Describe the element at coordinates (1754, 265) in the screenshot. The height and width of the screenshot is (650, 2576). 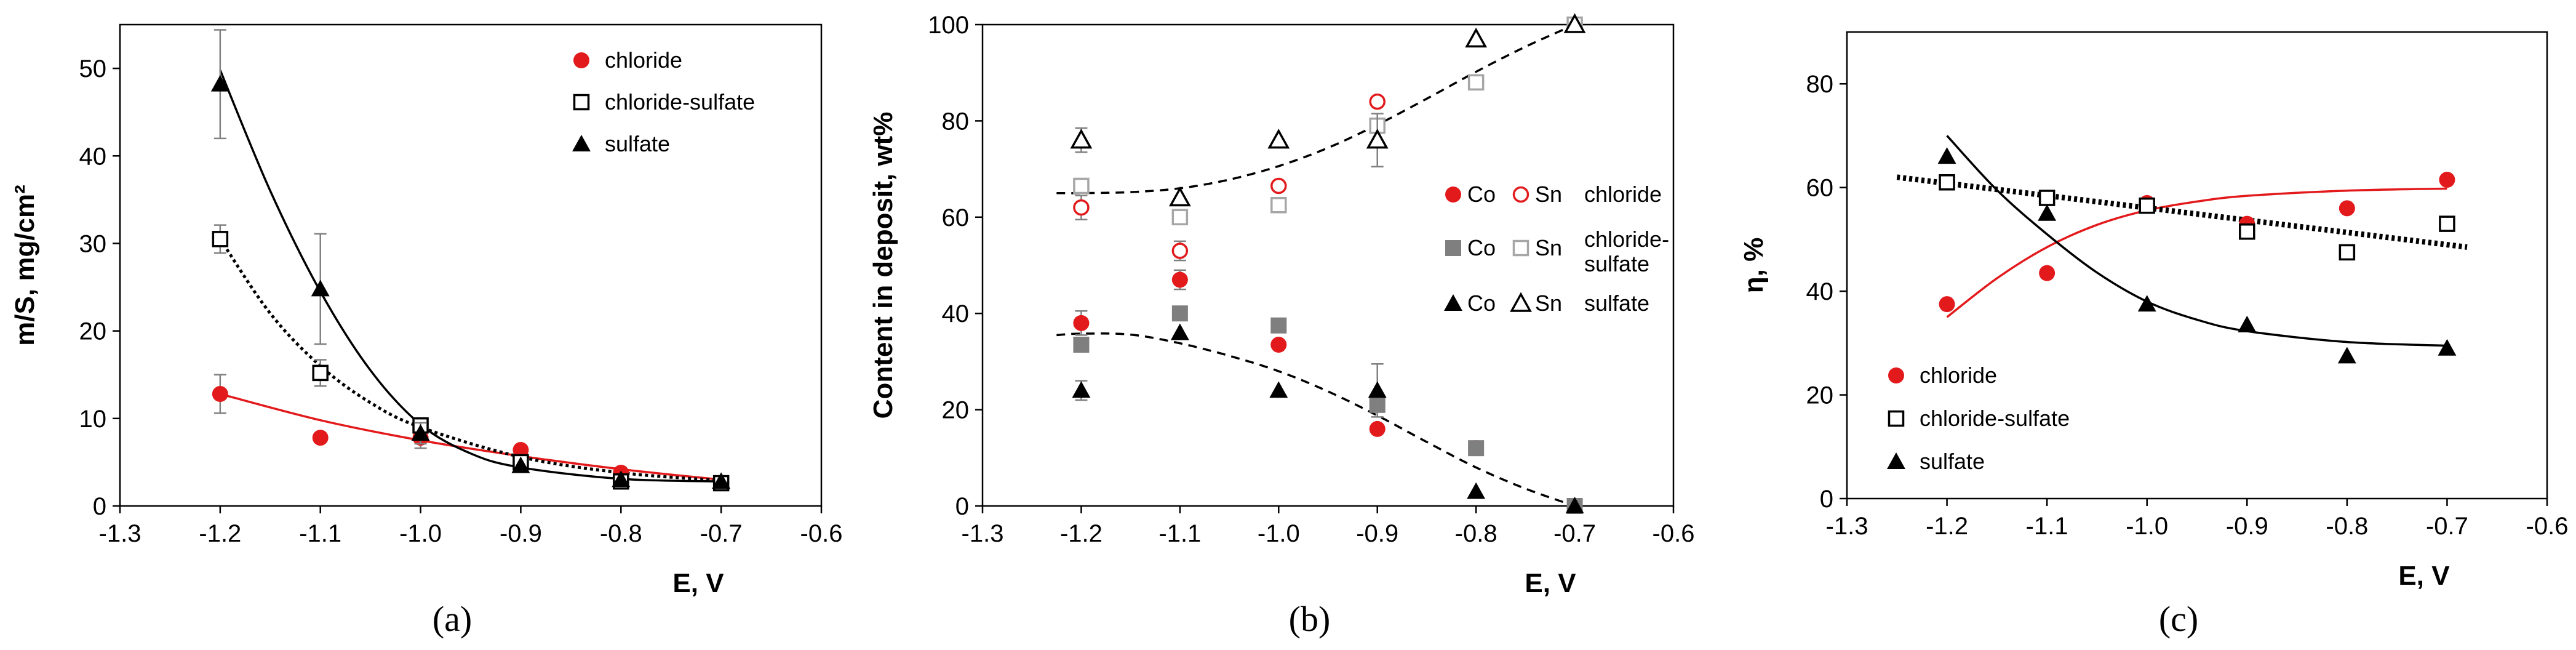
I see `y-axis-label: η, %` at that location.